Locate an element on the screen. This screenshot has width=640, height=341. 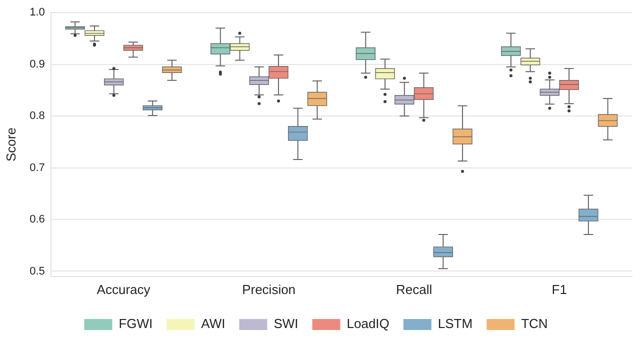
y-tick-label: 0.5 is located at coordinates (37, 271).